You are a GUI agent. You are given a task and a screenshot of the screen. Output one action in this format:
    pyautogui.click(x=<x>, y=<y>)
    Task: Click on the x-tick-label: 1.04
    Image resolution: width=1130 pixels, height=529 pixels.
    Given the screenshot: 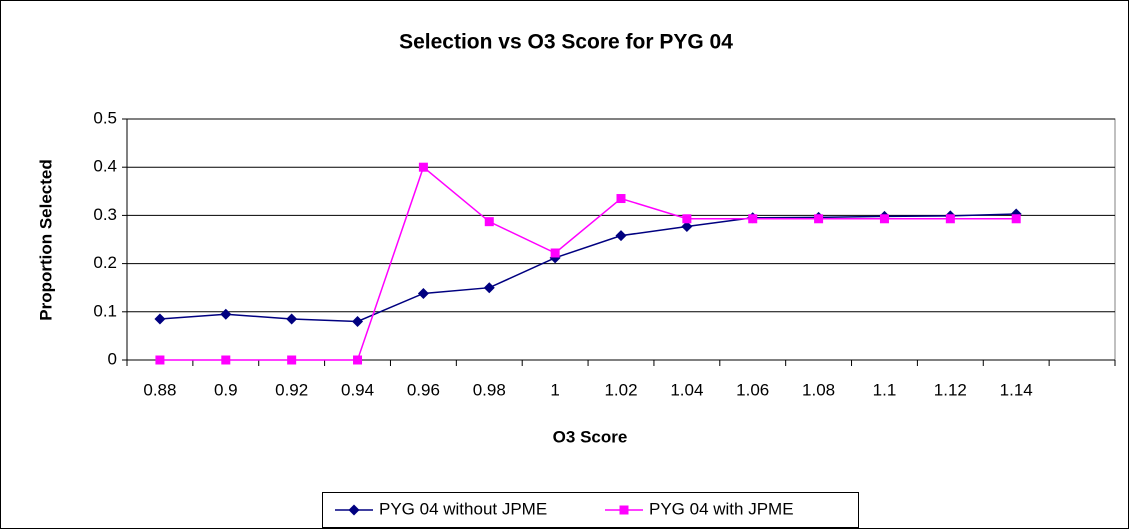 What is the action you would take?
    pyautogui.click(x=686, y=389)
    